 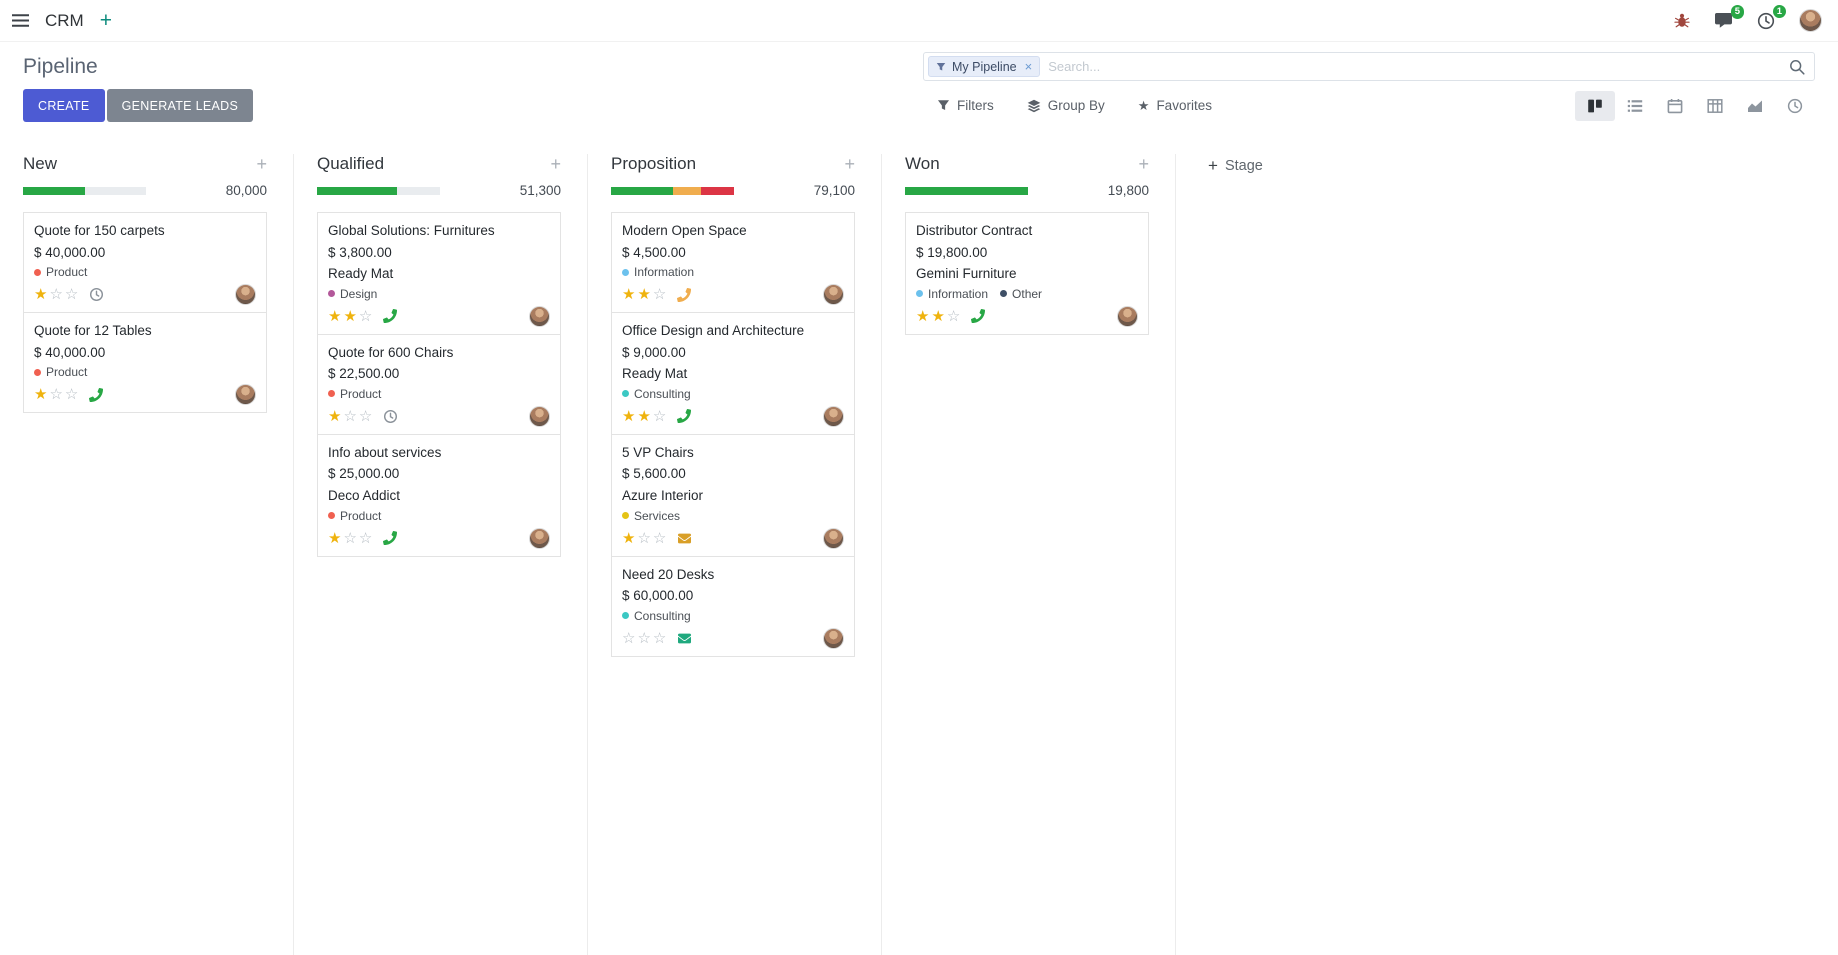 What do you see at coordinates (625, 394) in the screenshot?
I see `tag-color-dot` at bounding box center [625, 394].